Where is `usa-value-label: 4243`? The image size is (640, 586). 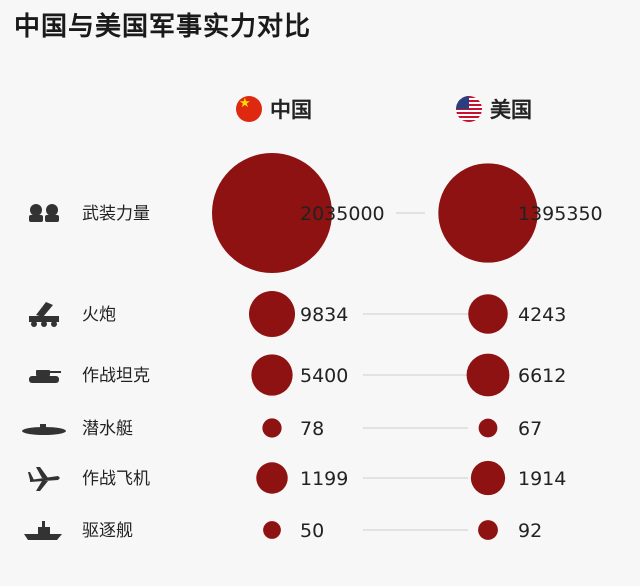 usa-value-label: 4243 is located at coordinates (542, 315).